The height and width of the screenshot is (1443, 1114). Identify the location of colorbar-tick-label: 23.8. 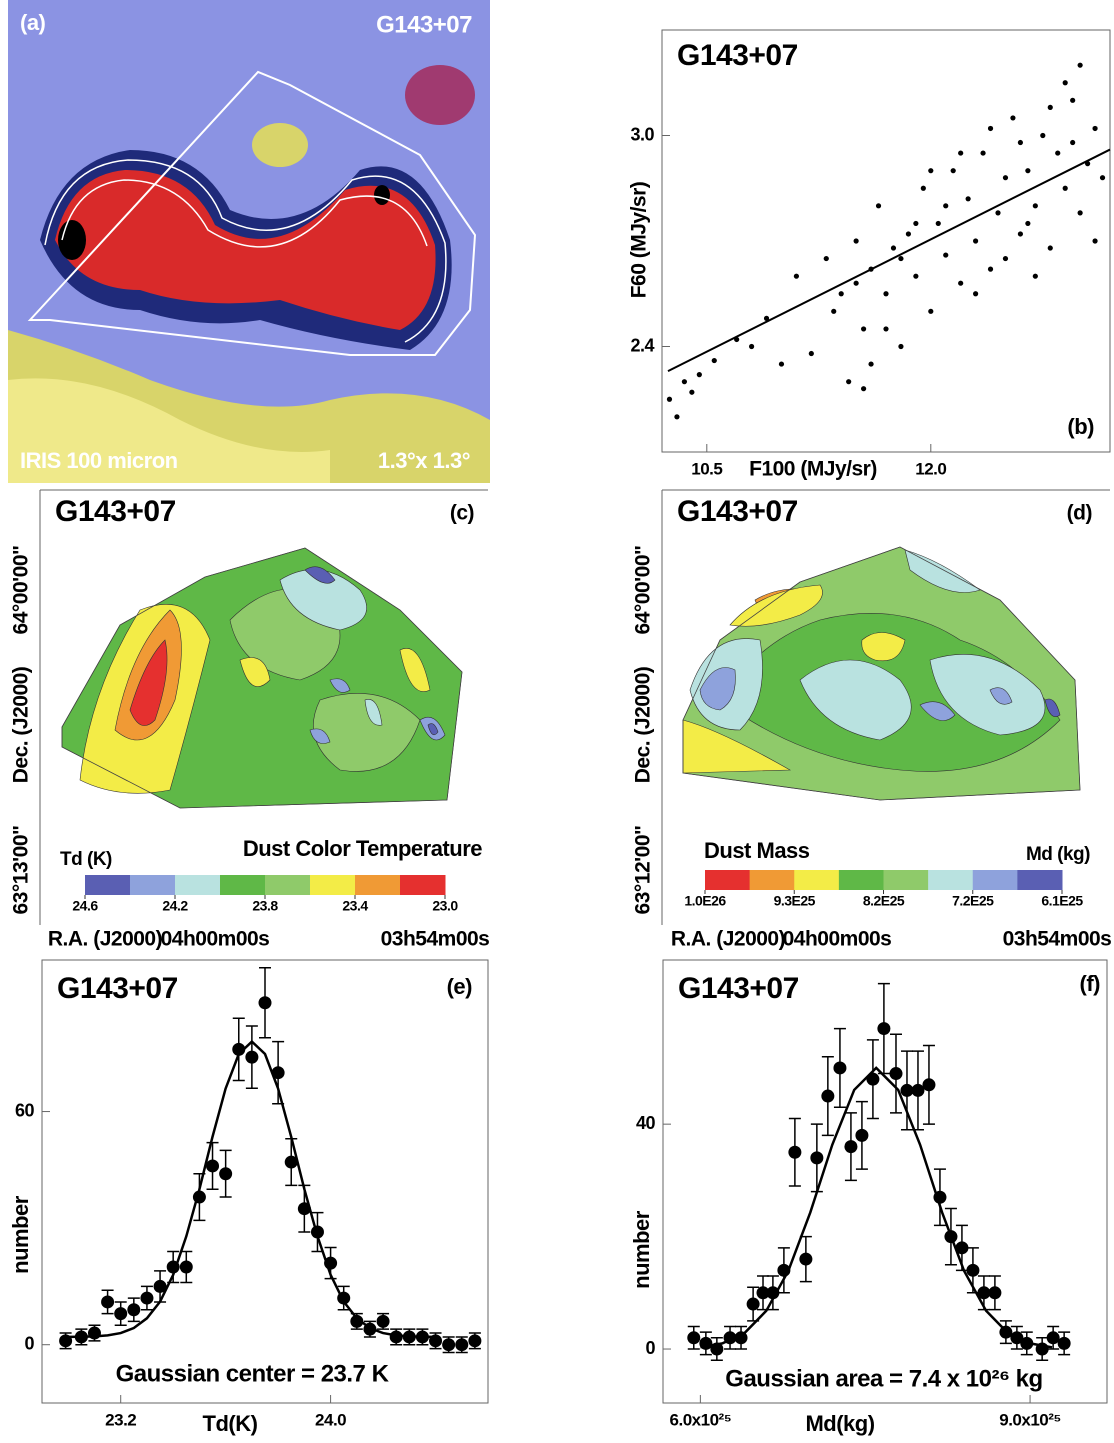
(265, 906).